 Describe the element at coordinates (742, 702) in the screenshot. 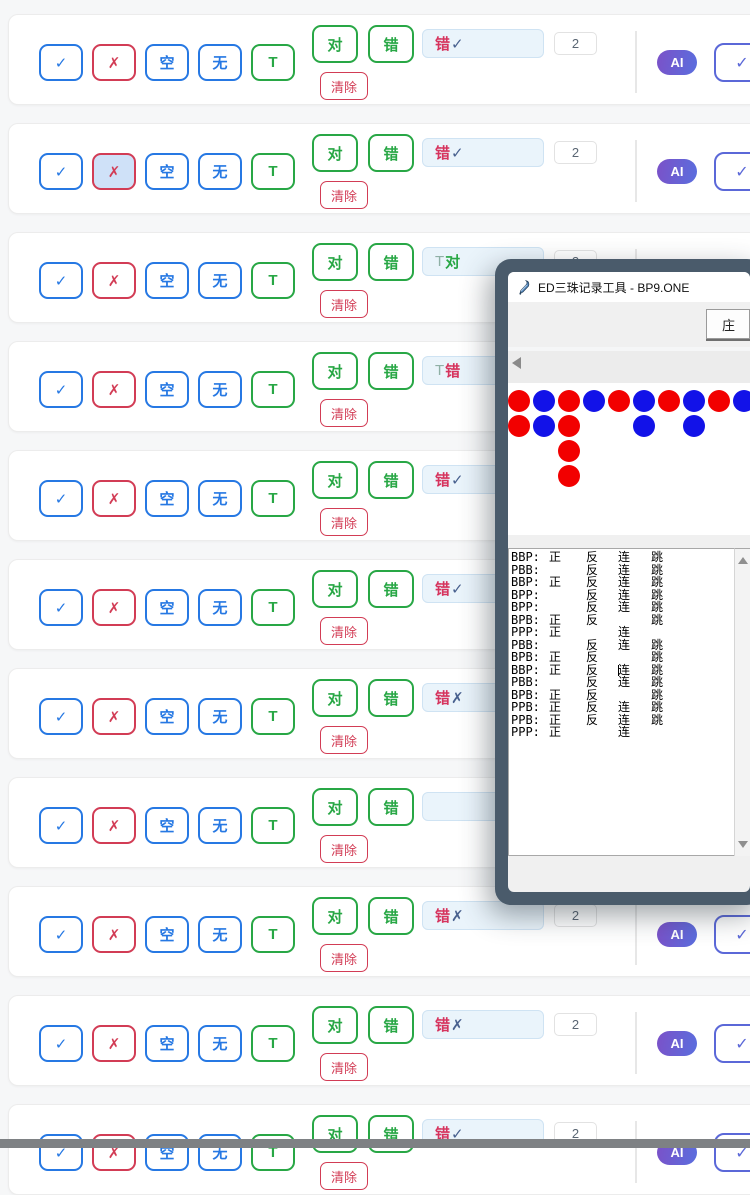

I see `vertical-scrollbar` at that location.